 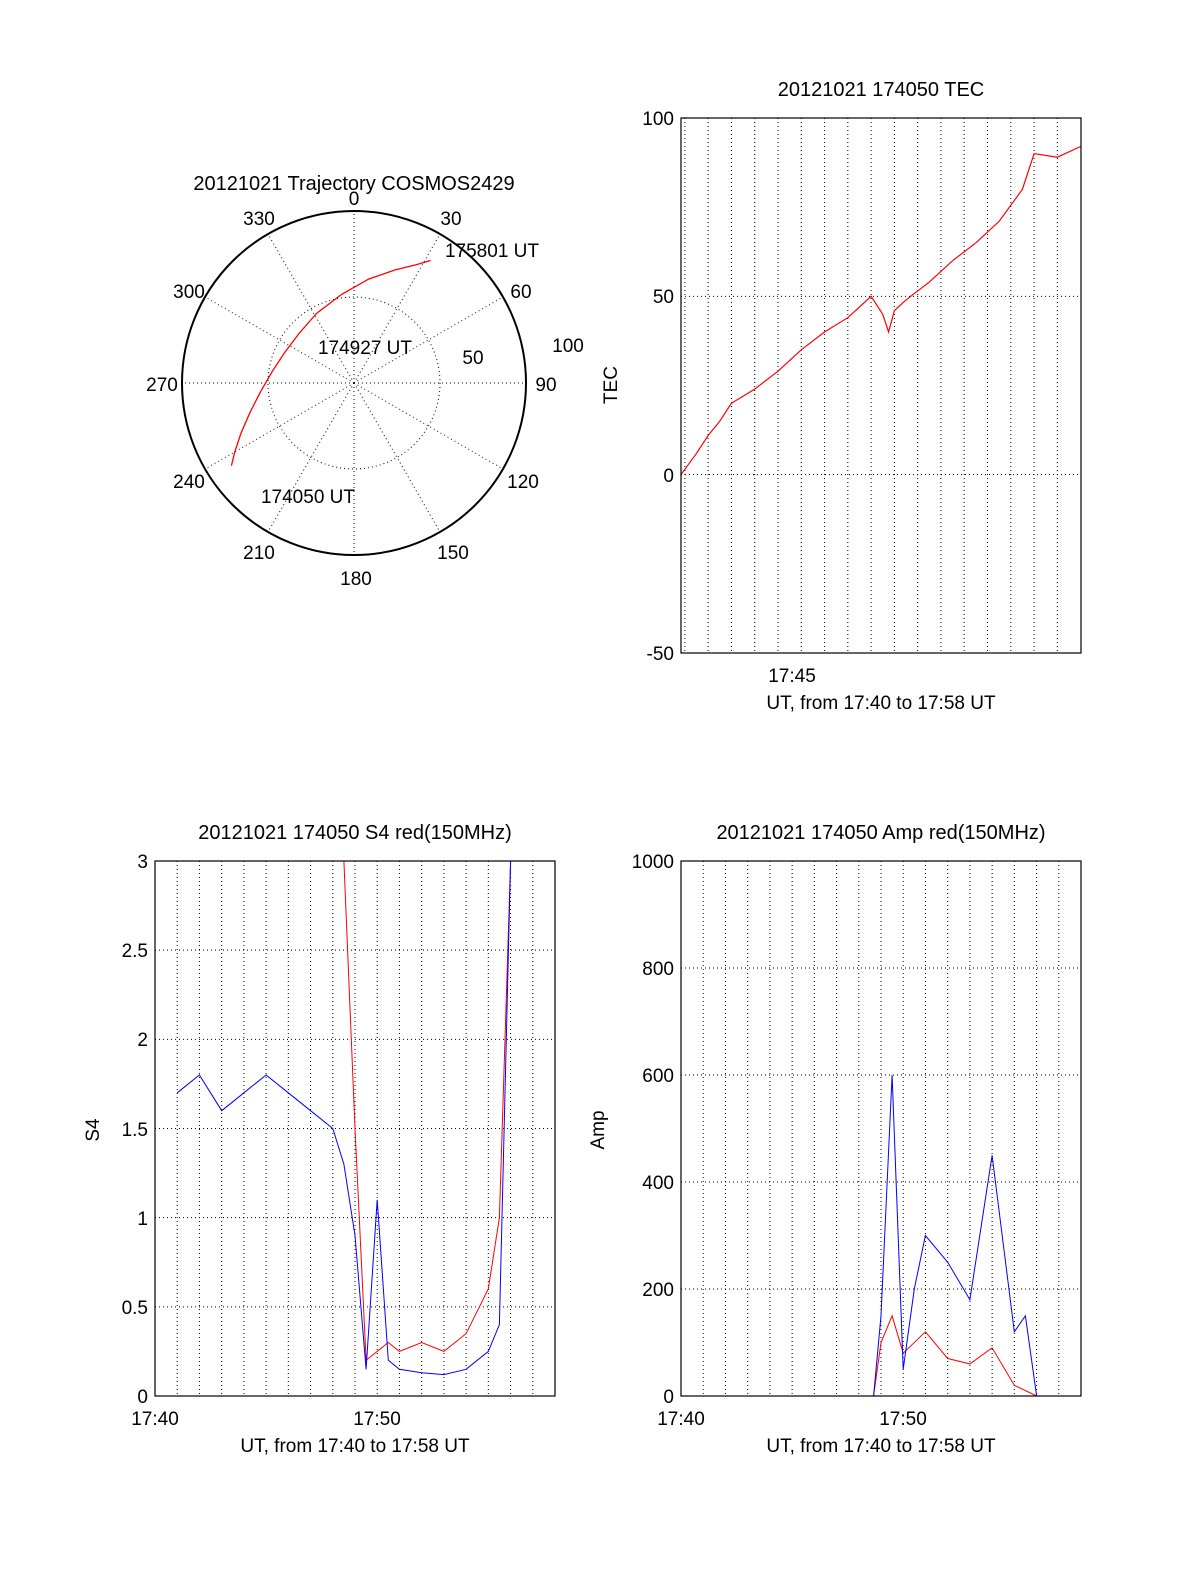 What do you see at coordinates (881, 703) in the screenshot?
I see `tec-xlabel: UT, from 17:40 to 17:58 UT` at bounding box center [881, 703].